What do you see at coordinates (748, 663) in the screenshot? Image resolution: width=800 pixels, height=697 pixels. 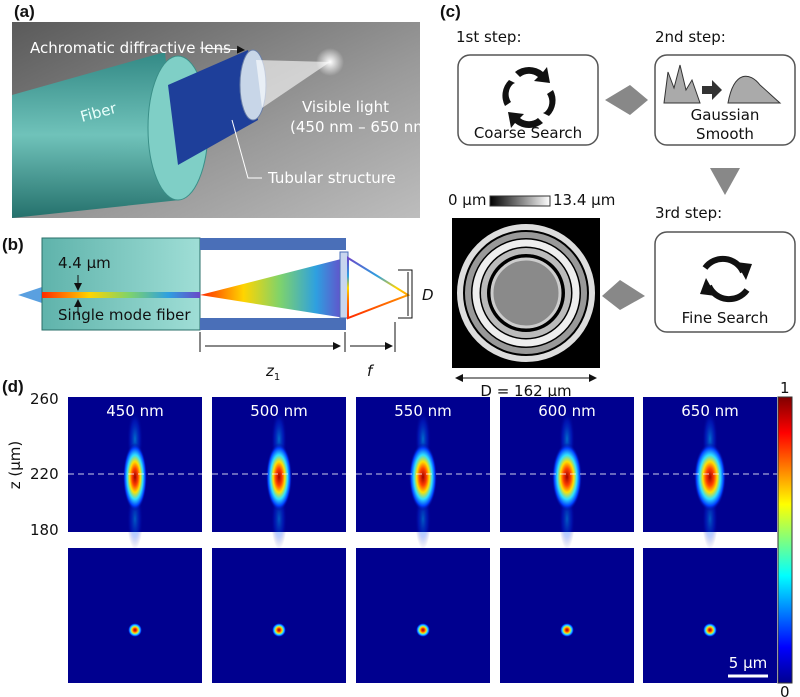 I see `scale-label: 5 μm` at bounding box center [748, 663].